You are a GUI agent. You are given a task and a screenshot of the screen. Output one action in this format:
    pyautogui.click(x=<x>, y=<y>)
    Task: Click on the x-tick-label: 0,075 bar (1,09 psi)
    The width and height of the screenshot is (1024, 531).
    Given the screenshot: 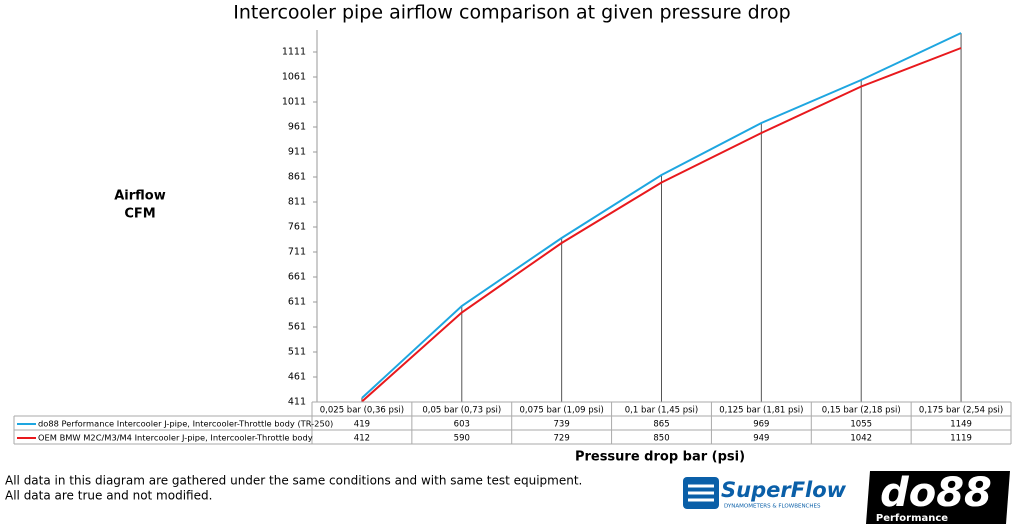 What is the action you would take?
    pyautogui.click(x=561, y=411)
    